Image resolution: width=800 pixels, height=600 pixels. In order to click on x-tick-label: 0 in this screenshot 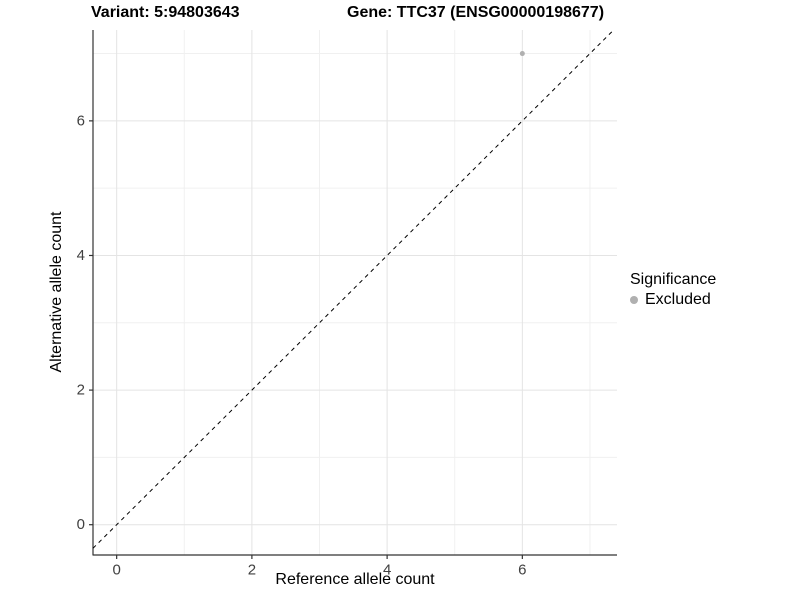, I will do `click(116, 569)`.